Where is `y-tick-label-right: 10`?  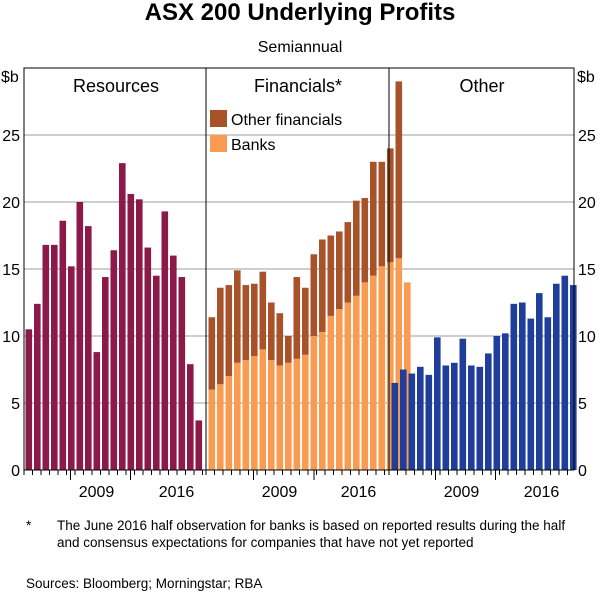
y-tick-label-right: 10 is located at coordinates (587, 337).